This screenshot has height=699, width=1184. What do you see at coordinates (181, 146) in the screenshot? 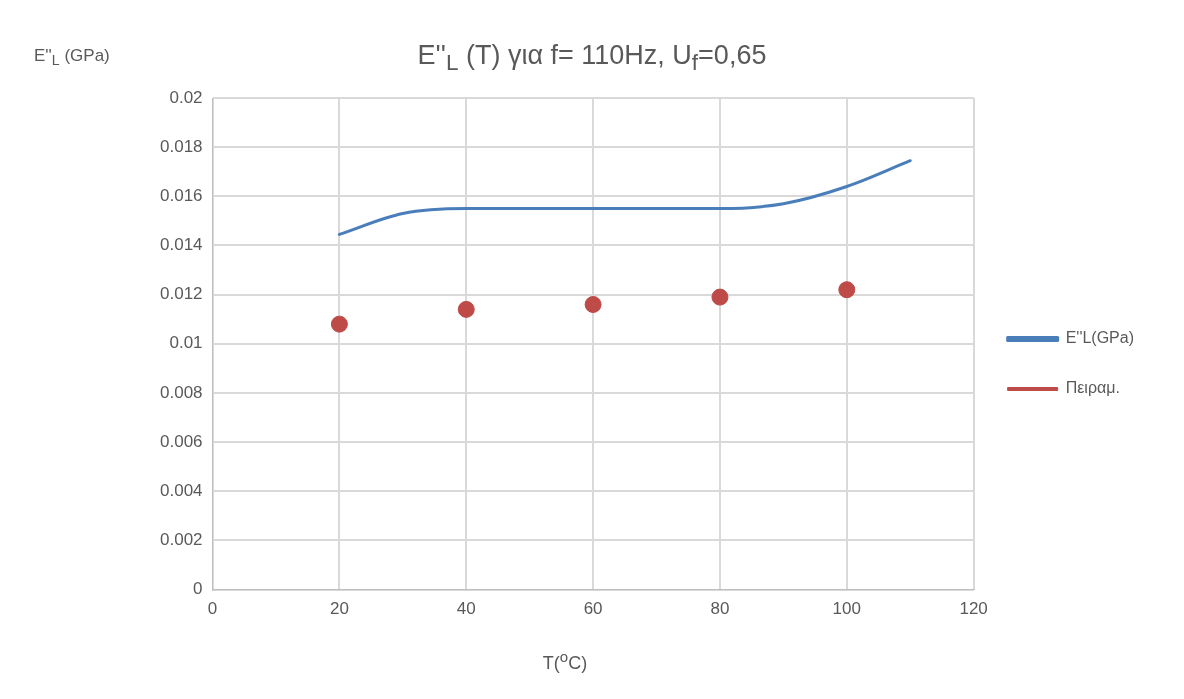
I see `y-tick-label: 0.018` at bounding box center [181, 146].